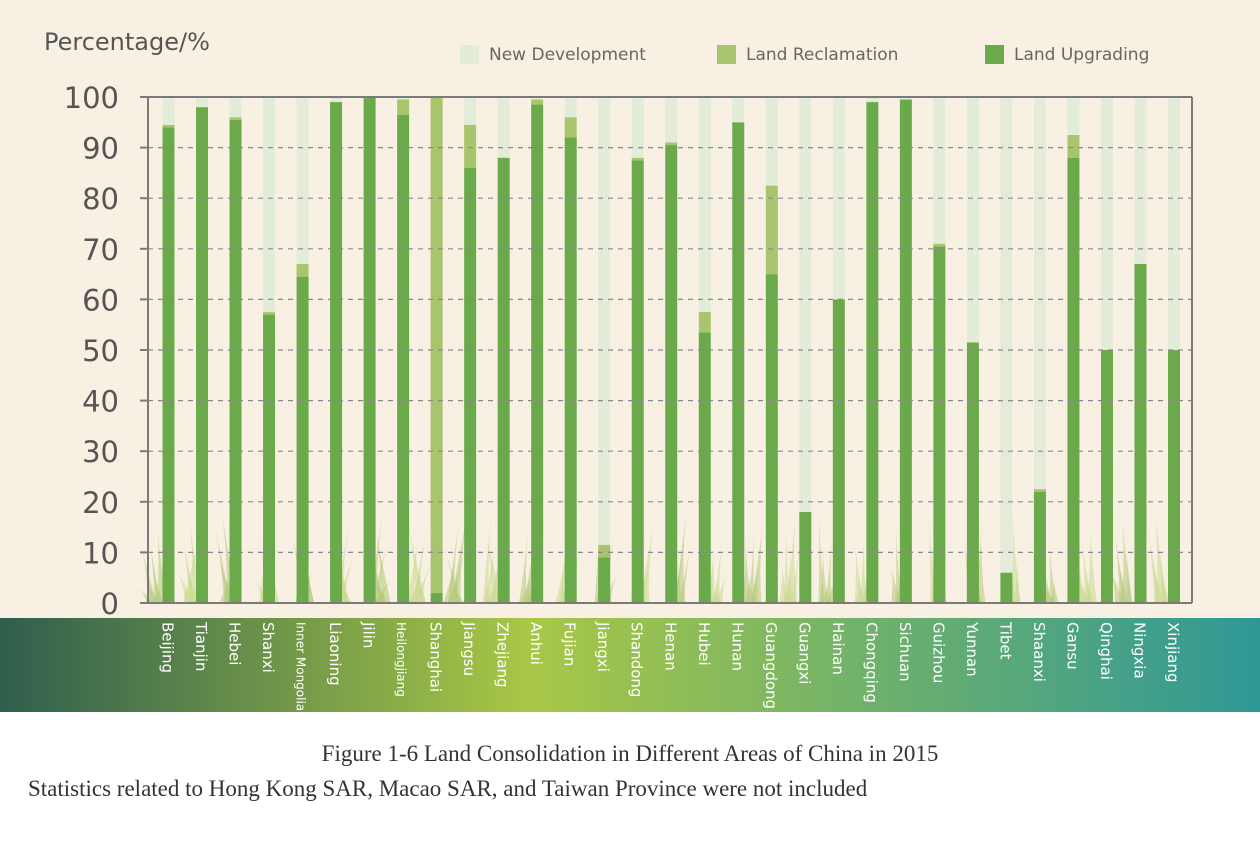 The image size is (1260, 841). Describe the element at coordinates (100, 452) in the screenshot. I see `y-tick-label: 30` at that location.